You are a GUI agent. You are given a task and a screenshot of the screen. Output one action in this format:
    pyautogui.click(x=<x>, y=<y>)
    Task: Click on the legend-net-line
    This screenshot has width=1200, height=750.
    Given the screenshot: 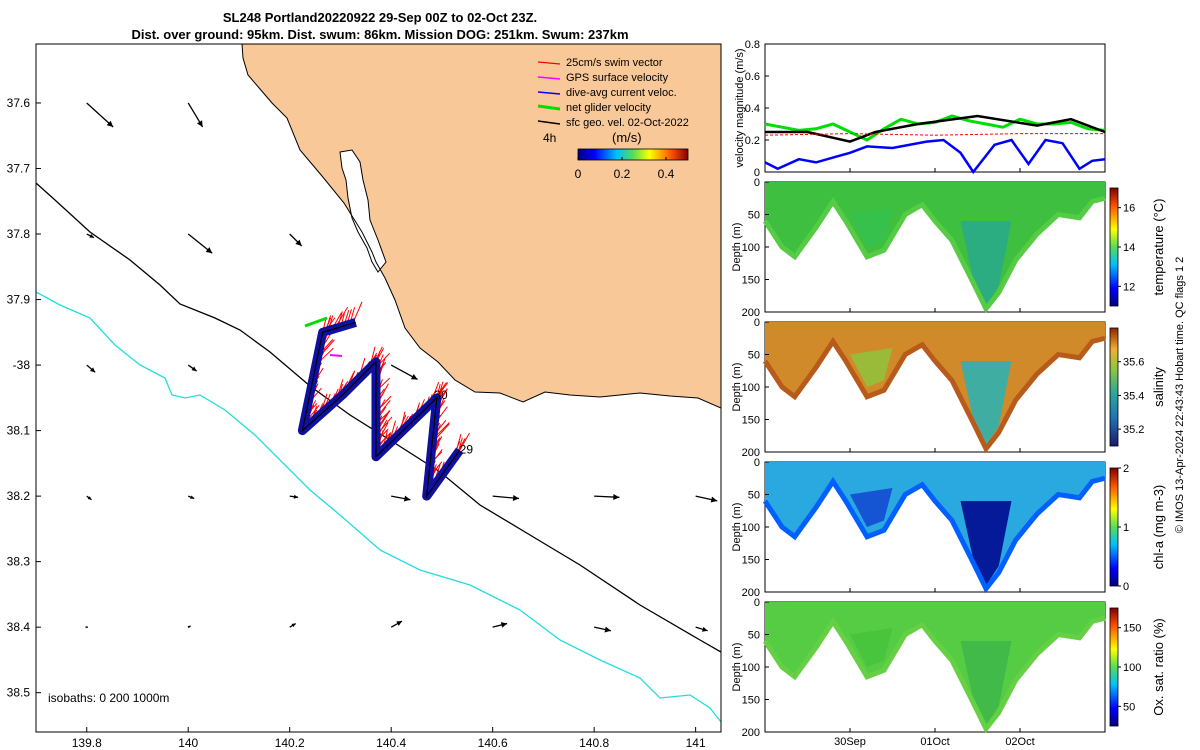 What is the action you would take?
    pyautogui.click(x=549, y=107)
    